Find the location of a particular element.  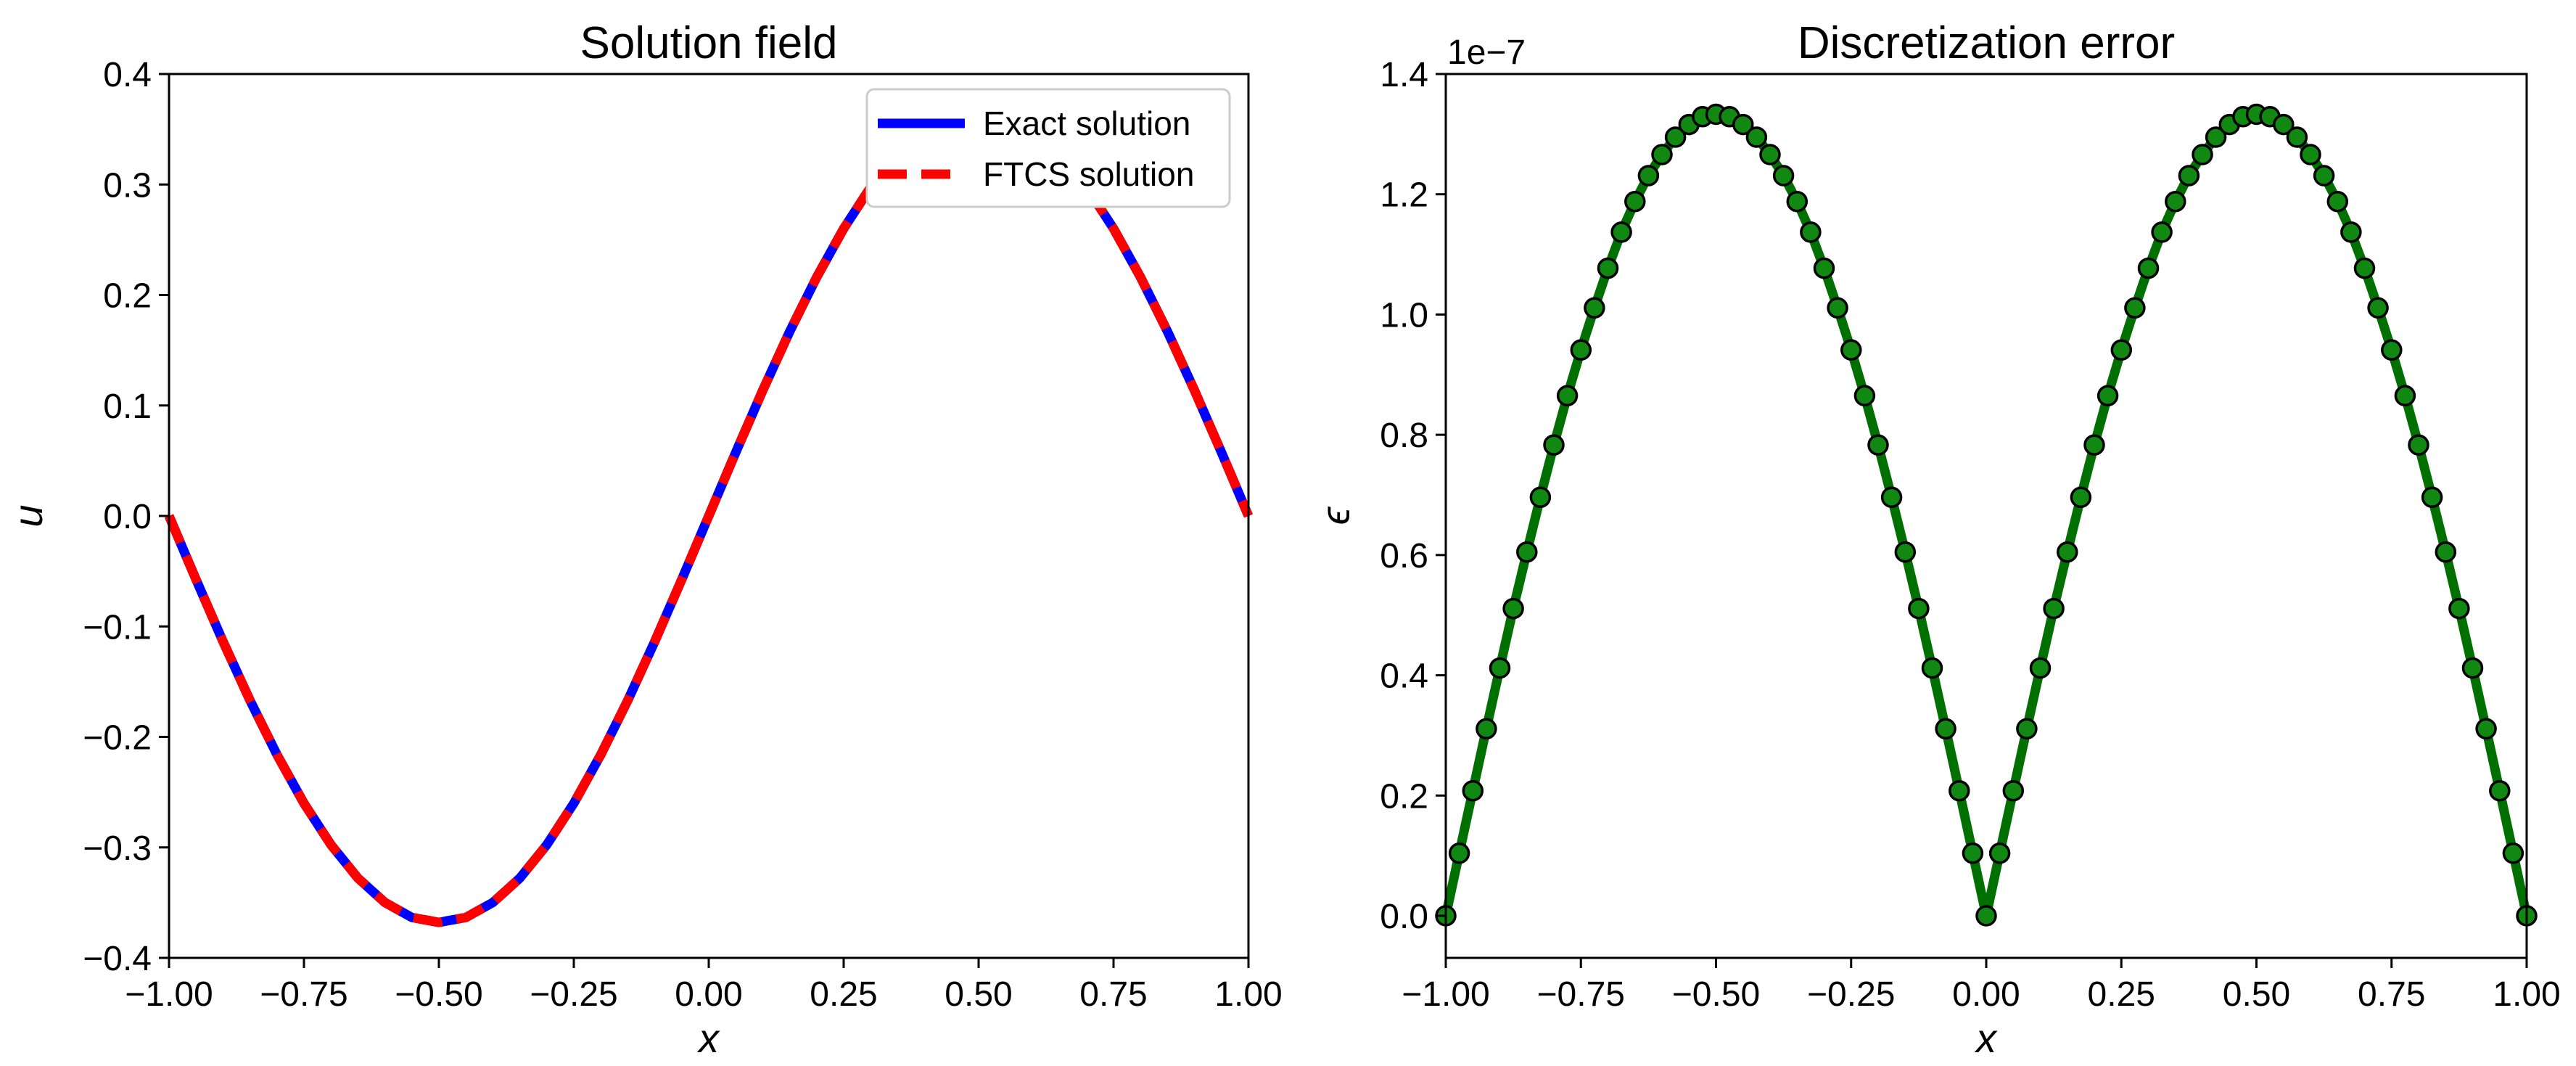

legend-ftcs-label: FTCS solution is located at coordinates (1088, 174).